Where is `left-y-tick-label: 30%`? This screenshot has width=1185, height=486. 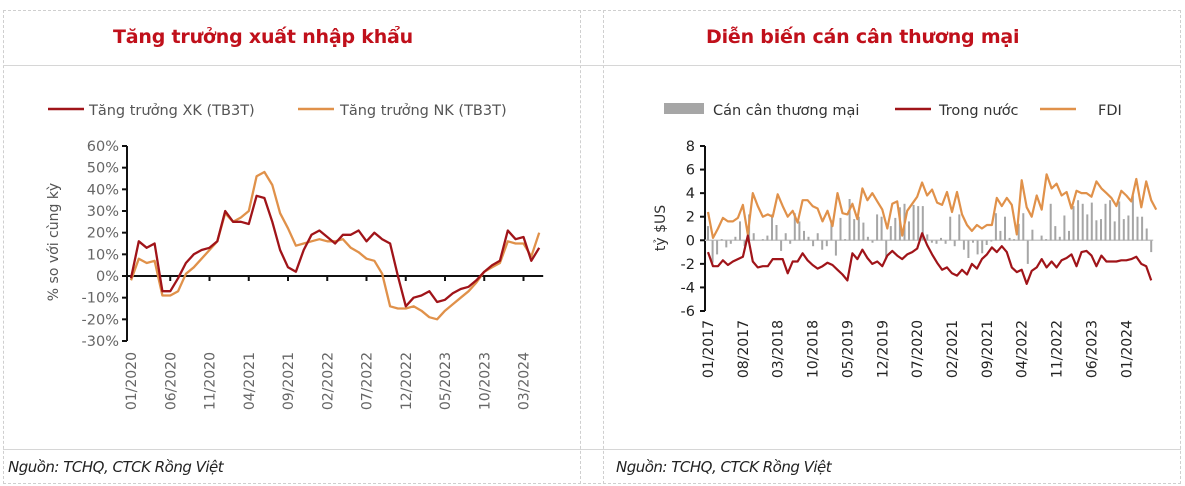 left-y-tick-label: 30% is located at coordinates (103, 212).